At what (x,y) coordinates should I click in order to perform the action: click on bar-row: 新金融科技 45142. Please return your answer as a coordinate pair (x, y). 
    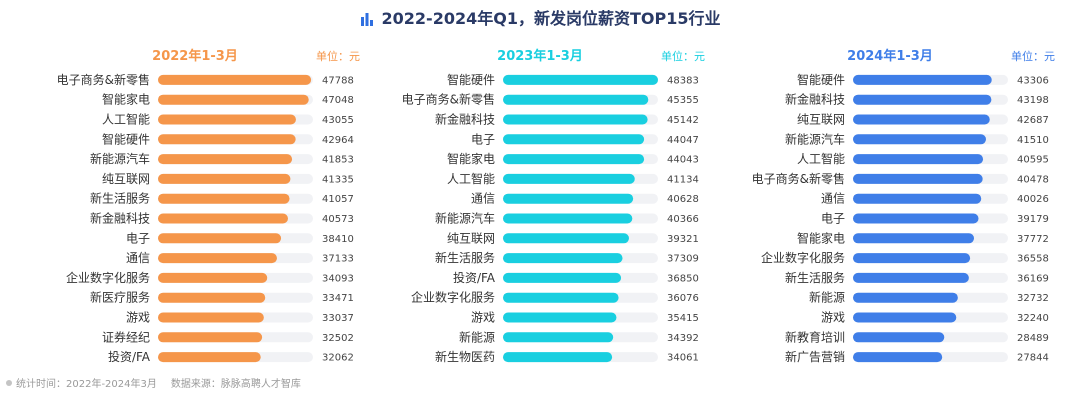
    Looking at the image, I should click on (567, 119).